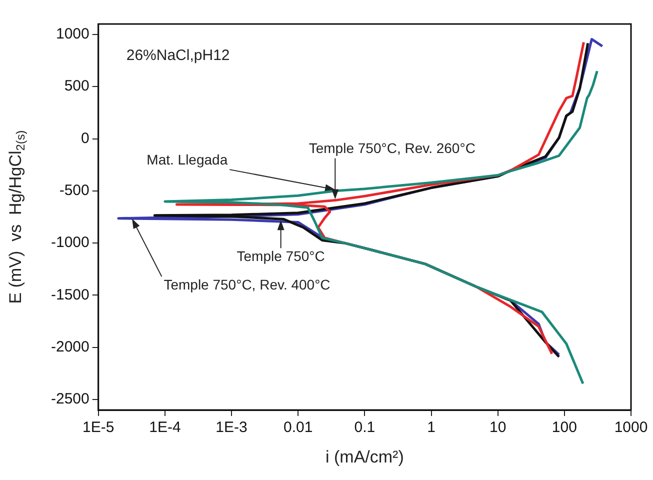  I want to click on y-tick-label: 500, so click(77, 86).